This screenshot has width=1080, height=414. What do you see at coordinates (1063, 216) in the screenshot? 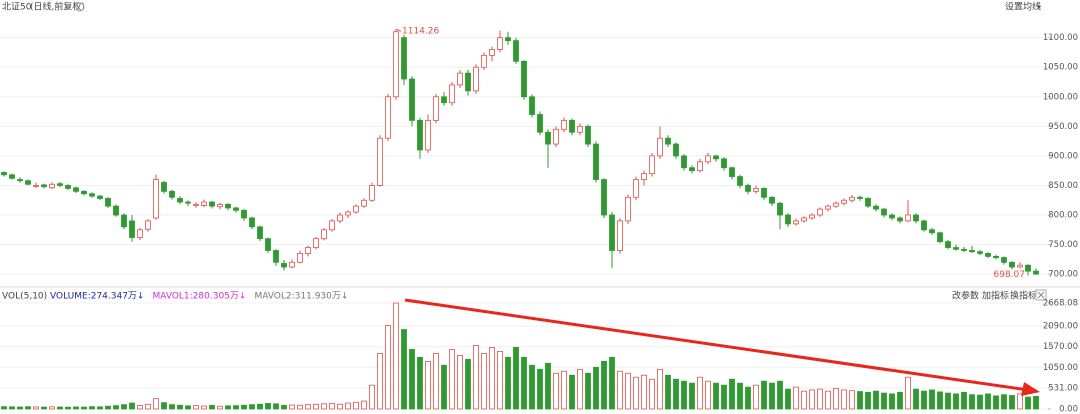
I see `y-tick-label: 800.00` at bounding box center [1063, 216].